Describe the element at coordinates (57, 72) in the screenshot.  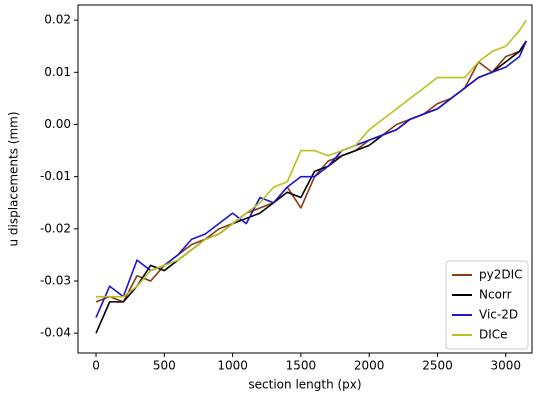
I see `y-tick-label: 0.01` at that location.